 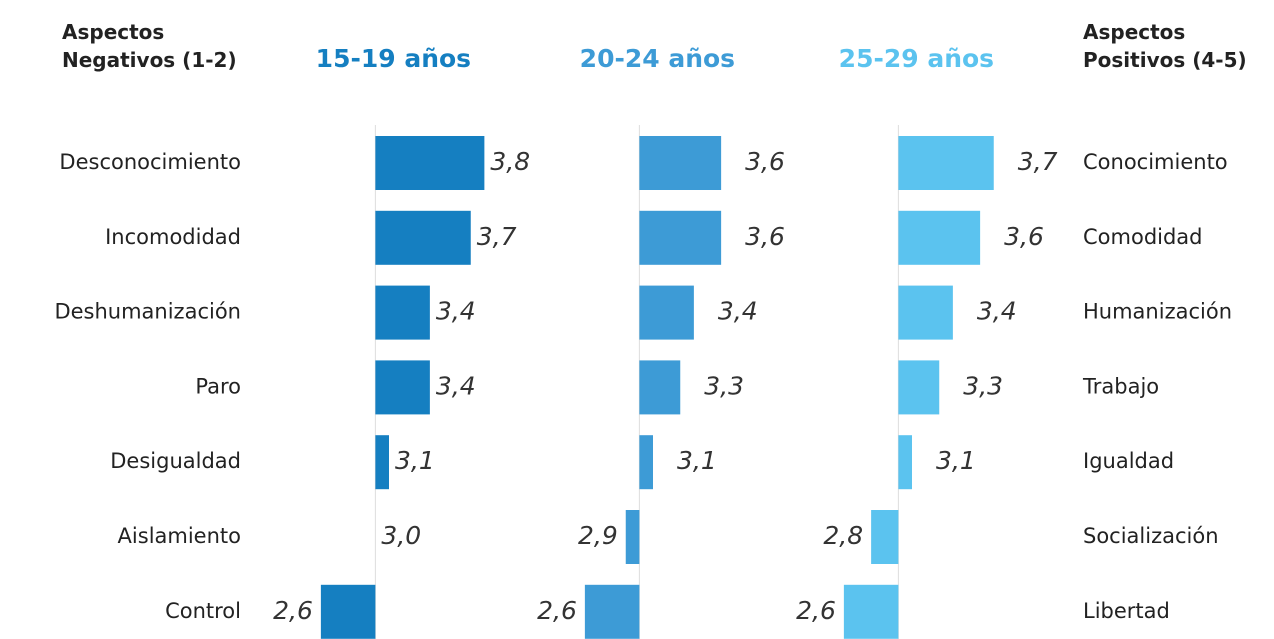 I want to click on value-label: 3,0, so click(x=401, y=535).